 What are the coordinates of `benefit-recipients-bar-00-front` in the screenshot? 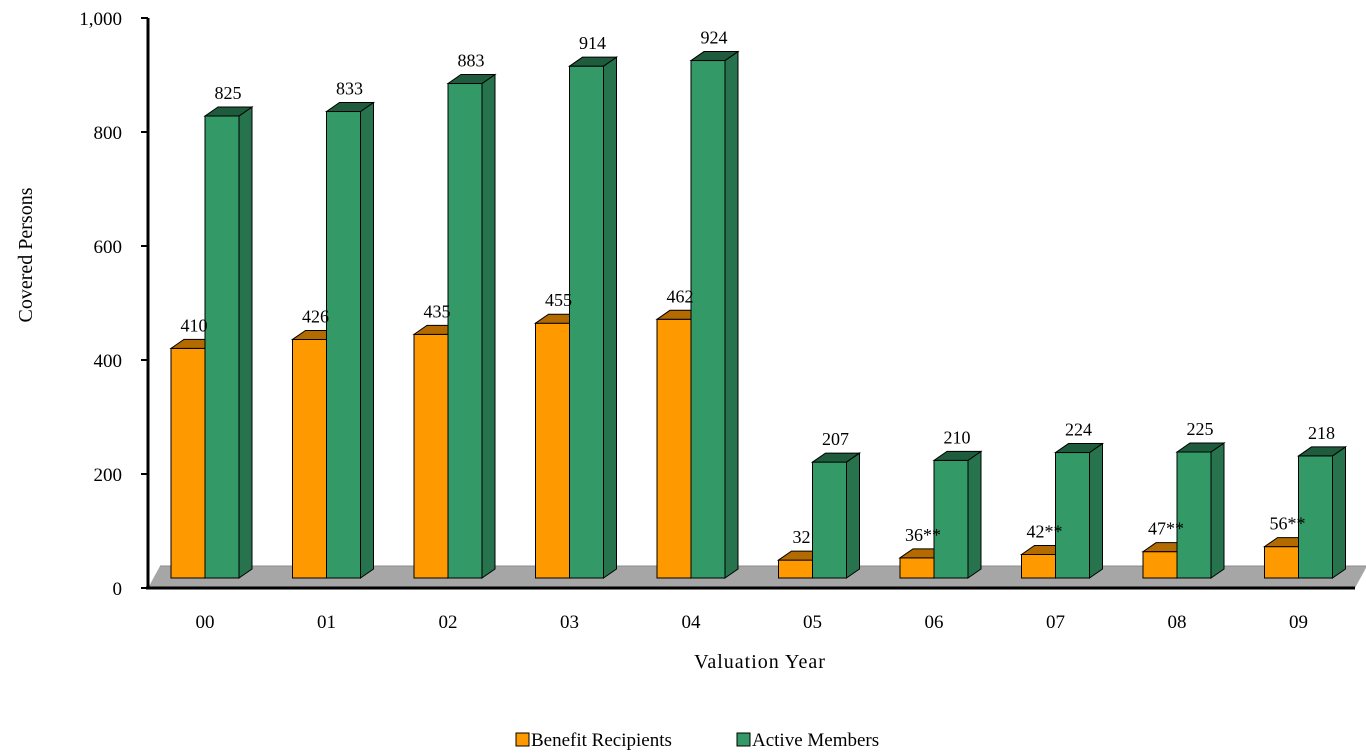 It's located at (188, 463).